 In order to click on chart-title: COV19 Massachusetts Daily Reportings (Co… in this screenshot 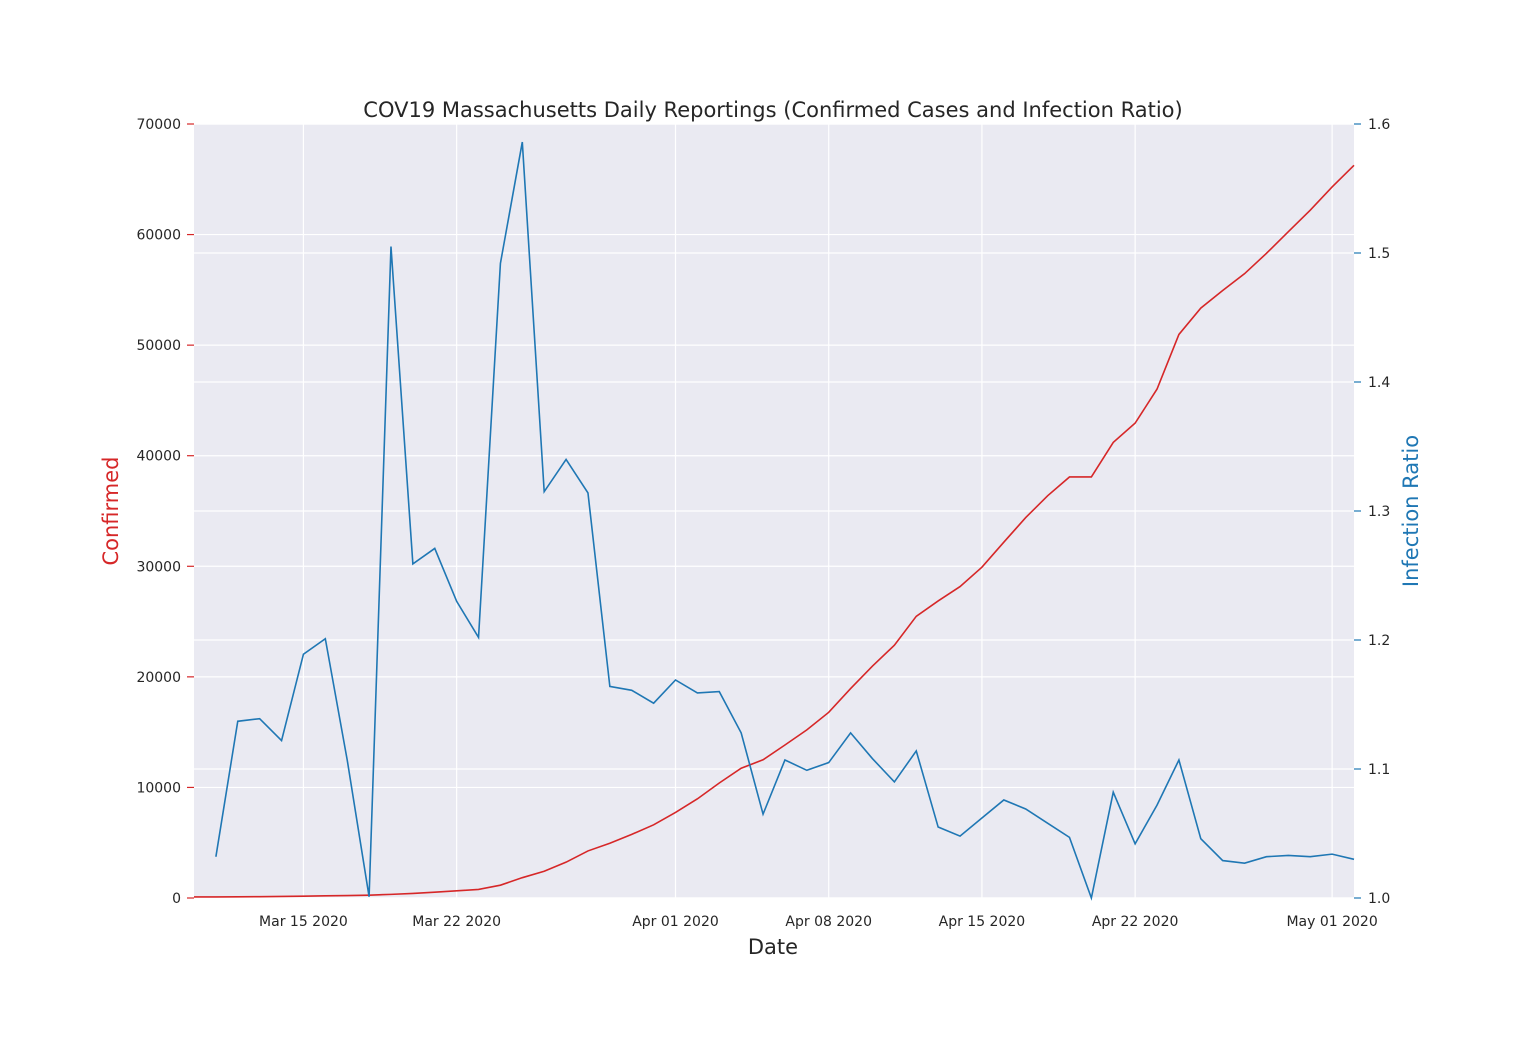, I will do `click(772, 110)`.